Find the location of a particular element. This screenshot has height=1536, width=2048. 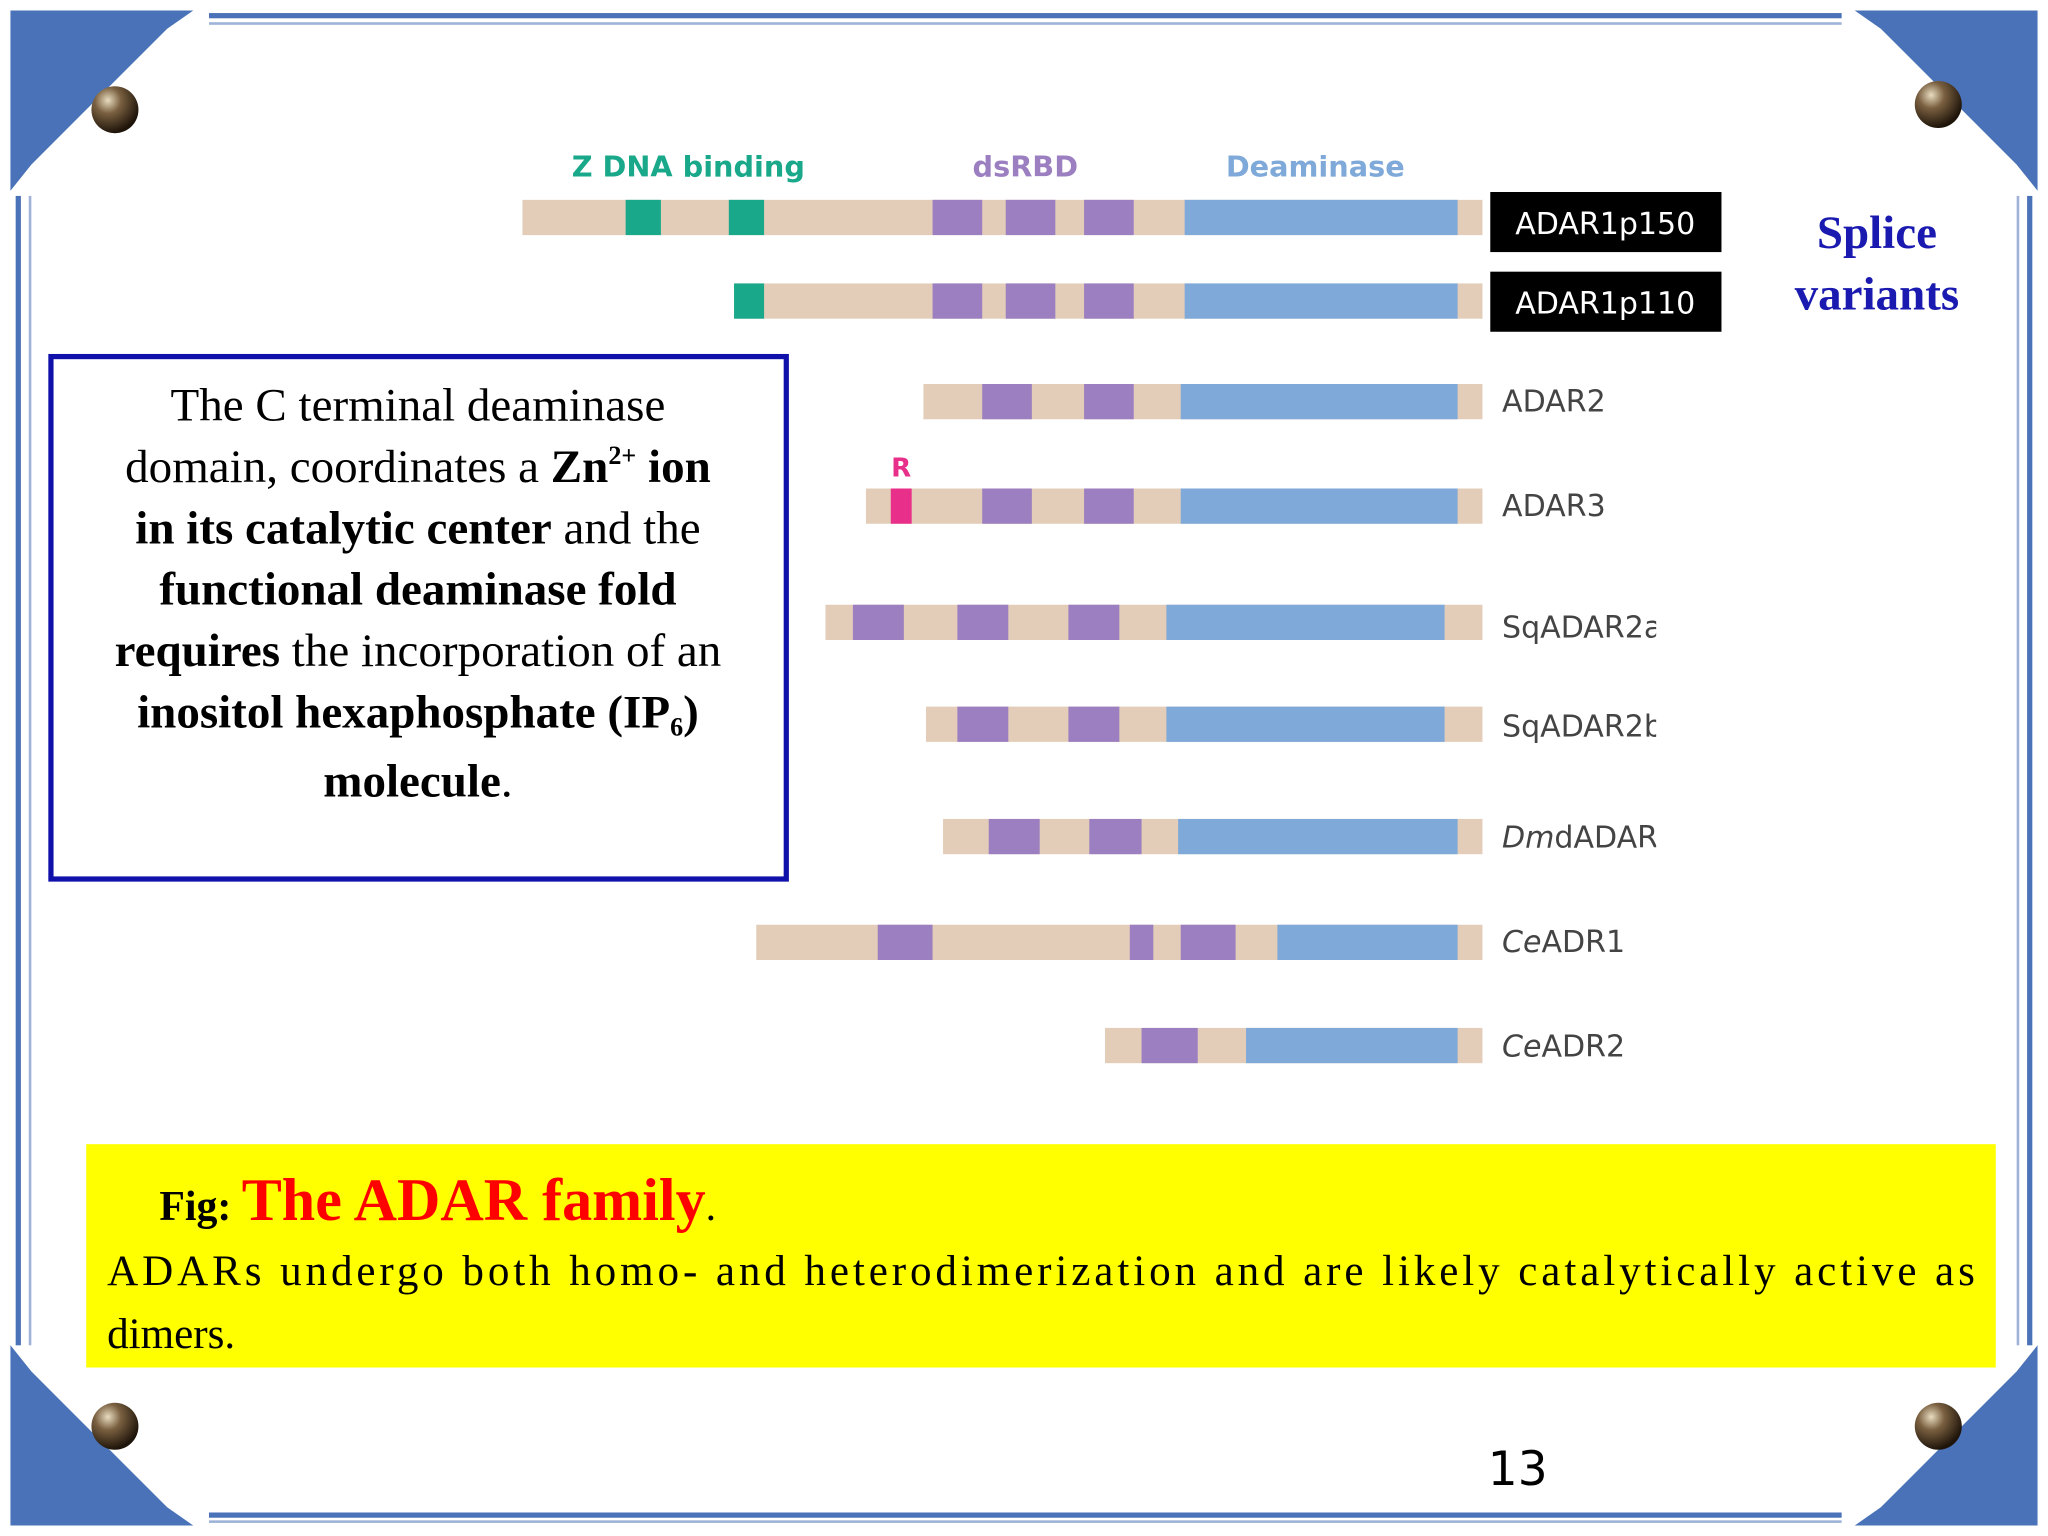

legend: Z DNA binding dsRBD Deaminase R is located at coordinates (988, 316).